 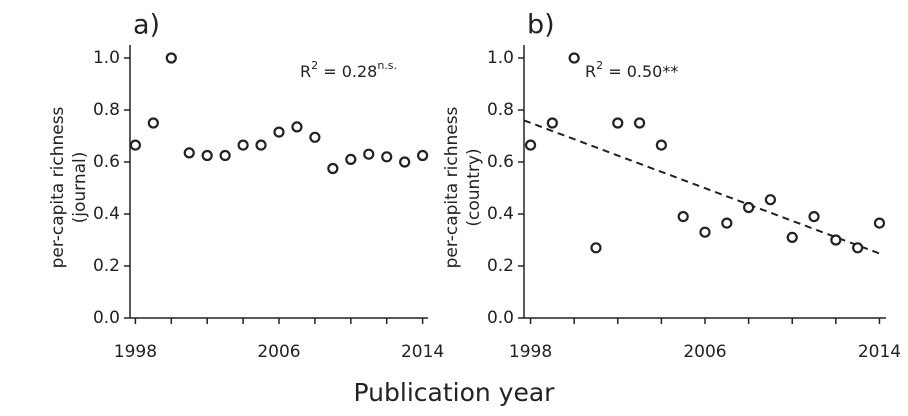 I want to click on y-axis-label-line: (country), so click(x=474, y=187).